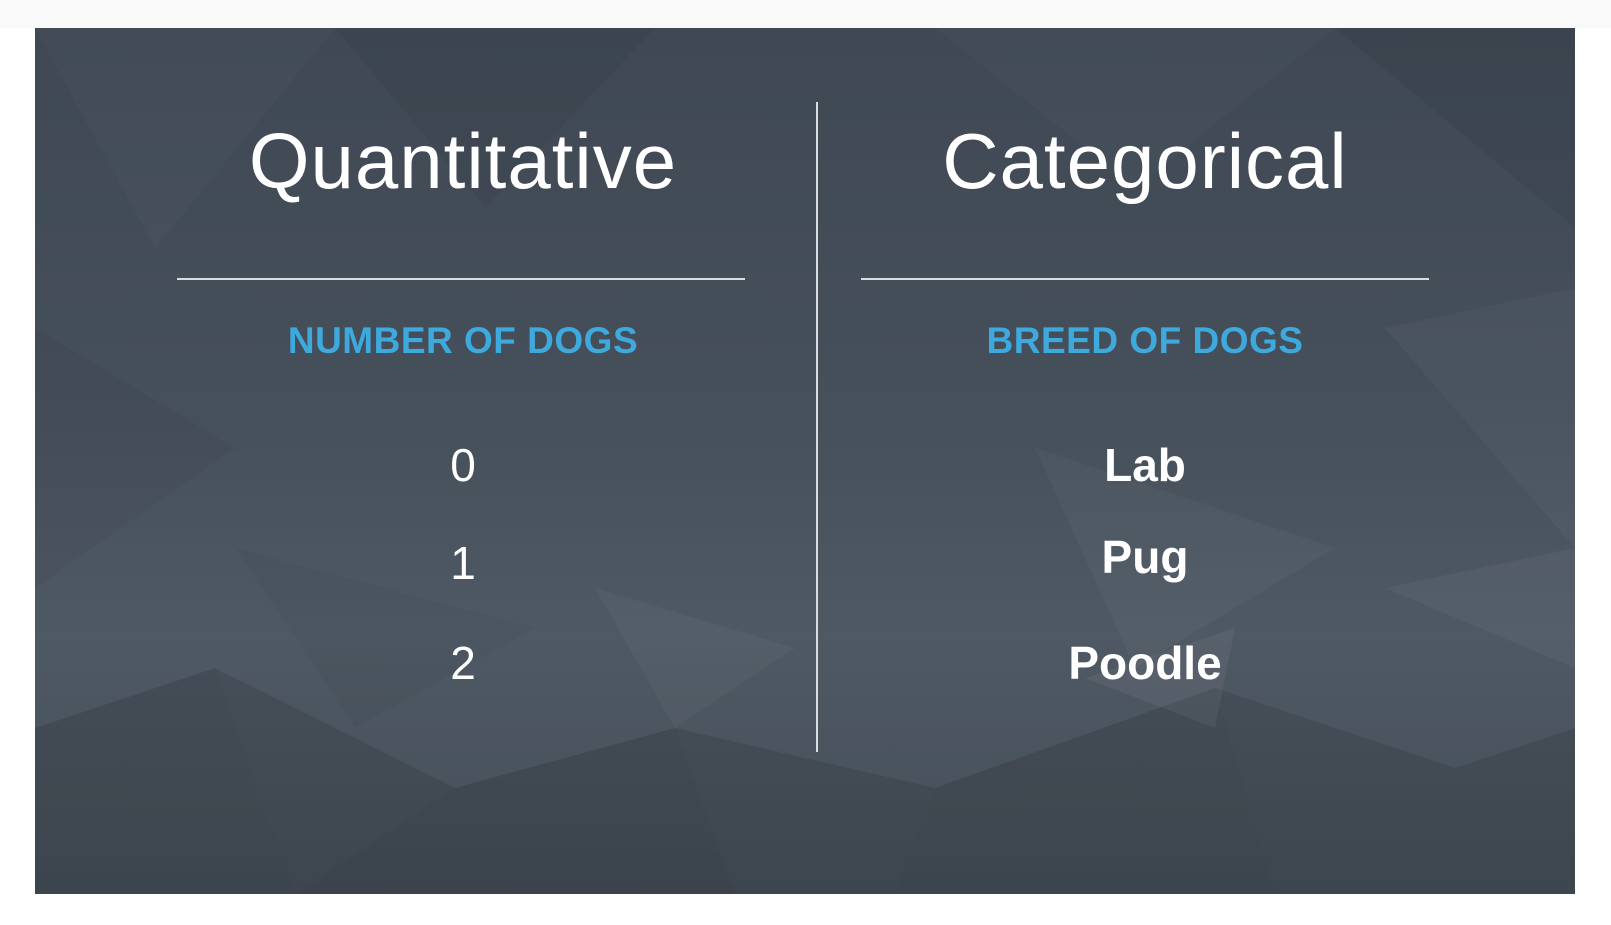 The height and width of the screenshot is (925, 1611). What do you see at coordinates (463, 340) in the screenshot?
I see `quantitative-subheading: NUMBER OF DOGS` at bounding box center [463, 340].